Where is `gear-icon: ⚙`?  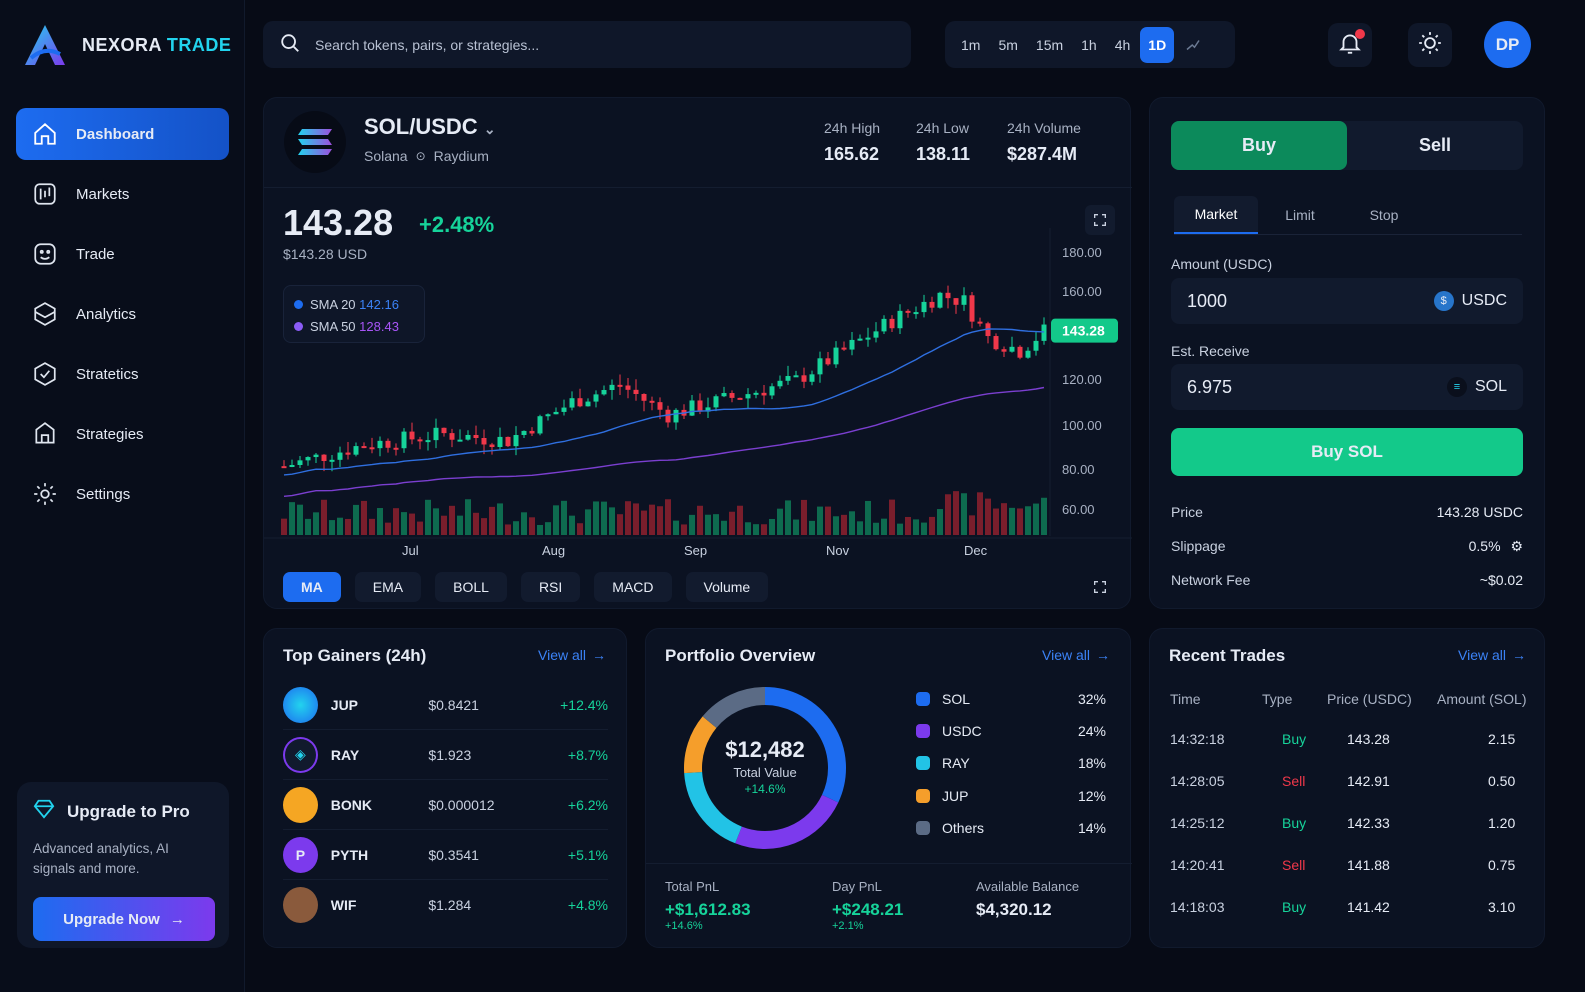 gear-icon: ⚙ is located at coordinates (1516, 546).